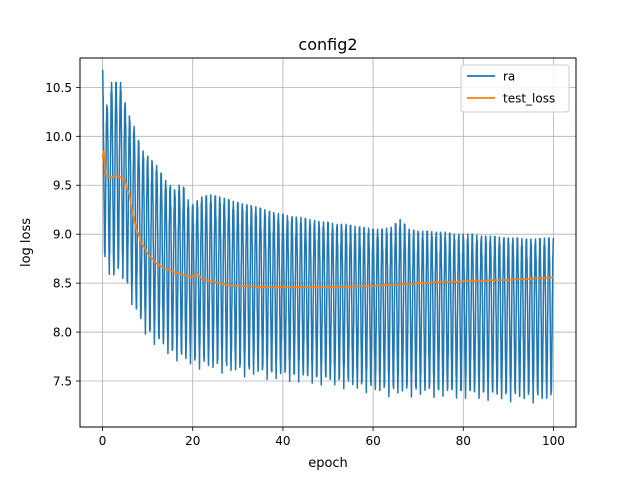 Image resolution: width=640 pixels, height=480 pixels. What do you see at coordinates (192, 441) in the screenshot?
I see `x-tick-label: 20` at bounding box center [192, 441].